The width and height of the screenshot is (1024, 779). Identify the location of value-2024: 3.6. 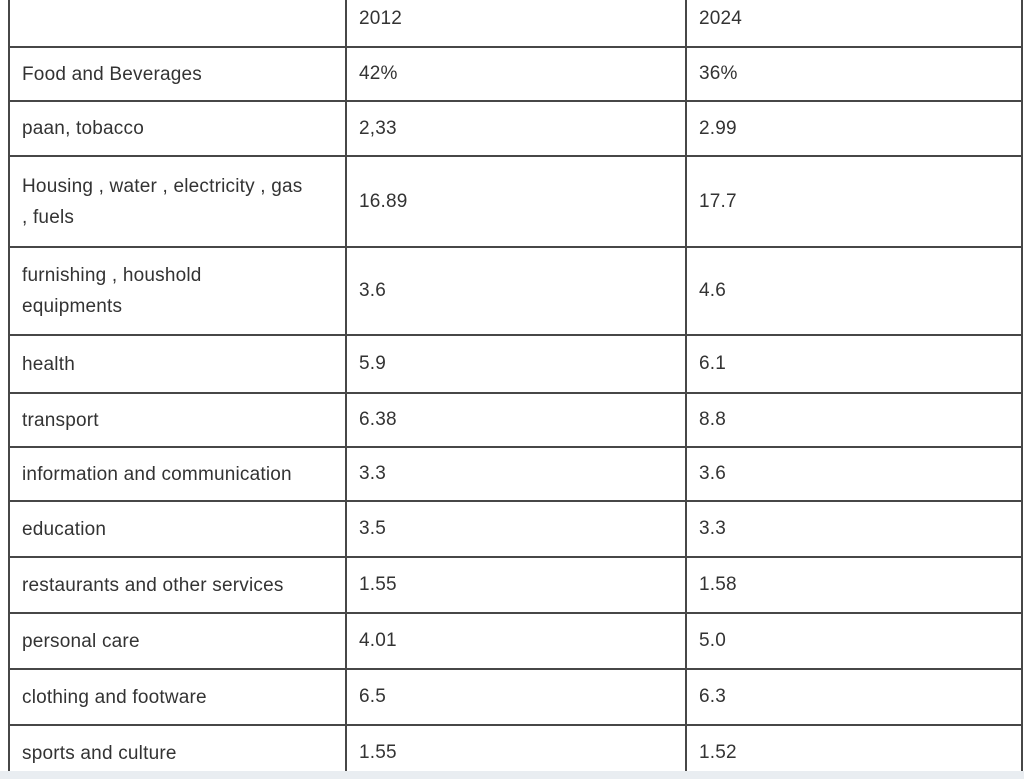
(854, 474).